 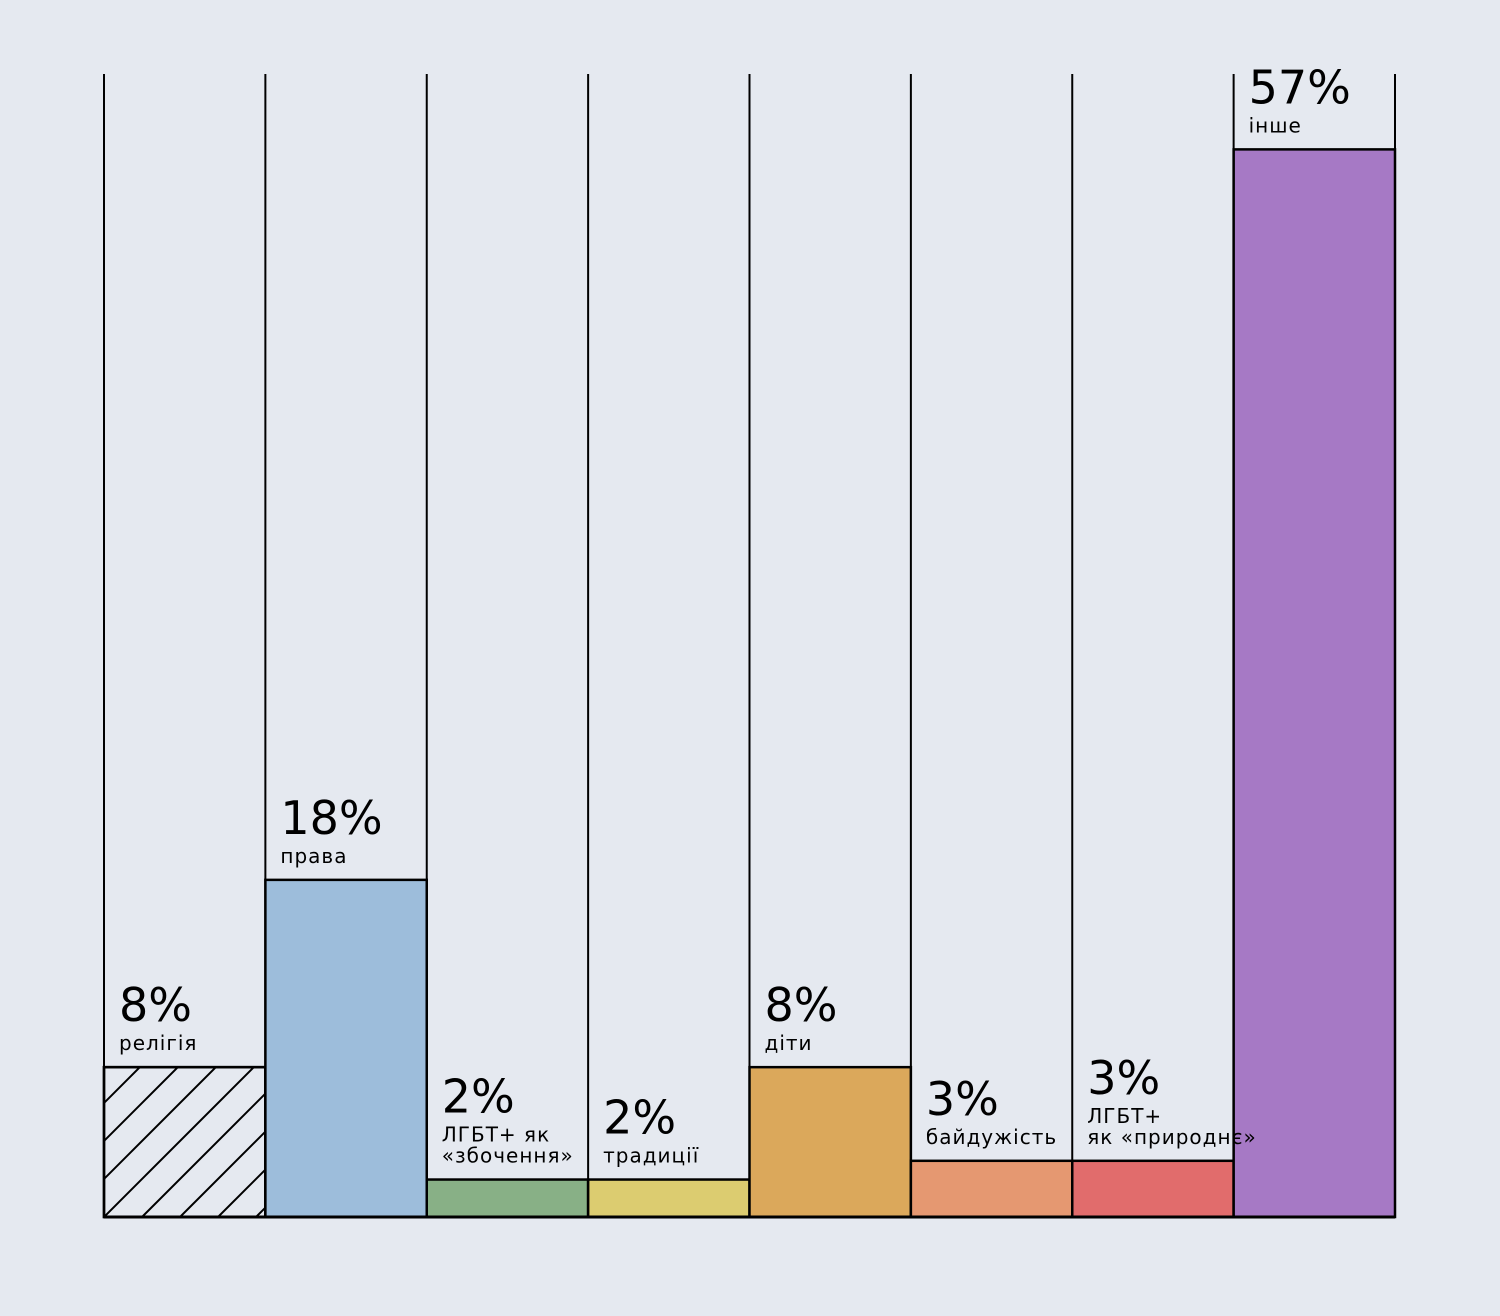 I want to click on bar-category-label: релігія, so click(x=158, y=1043).